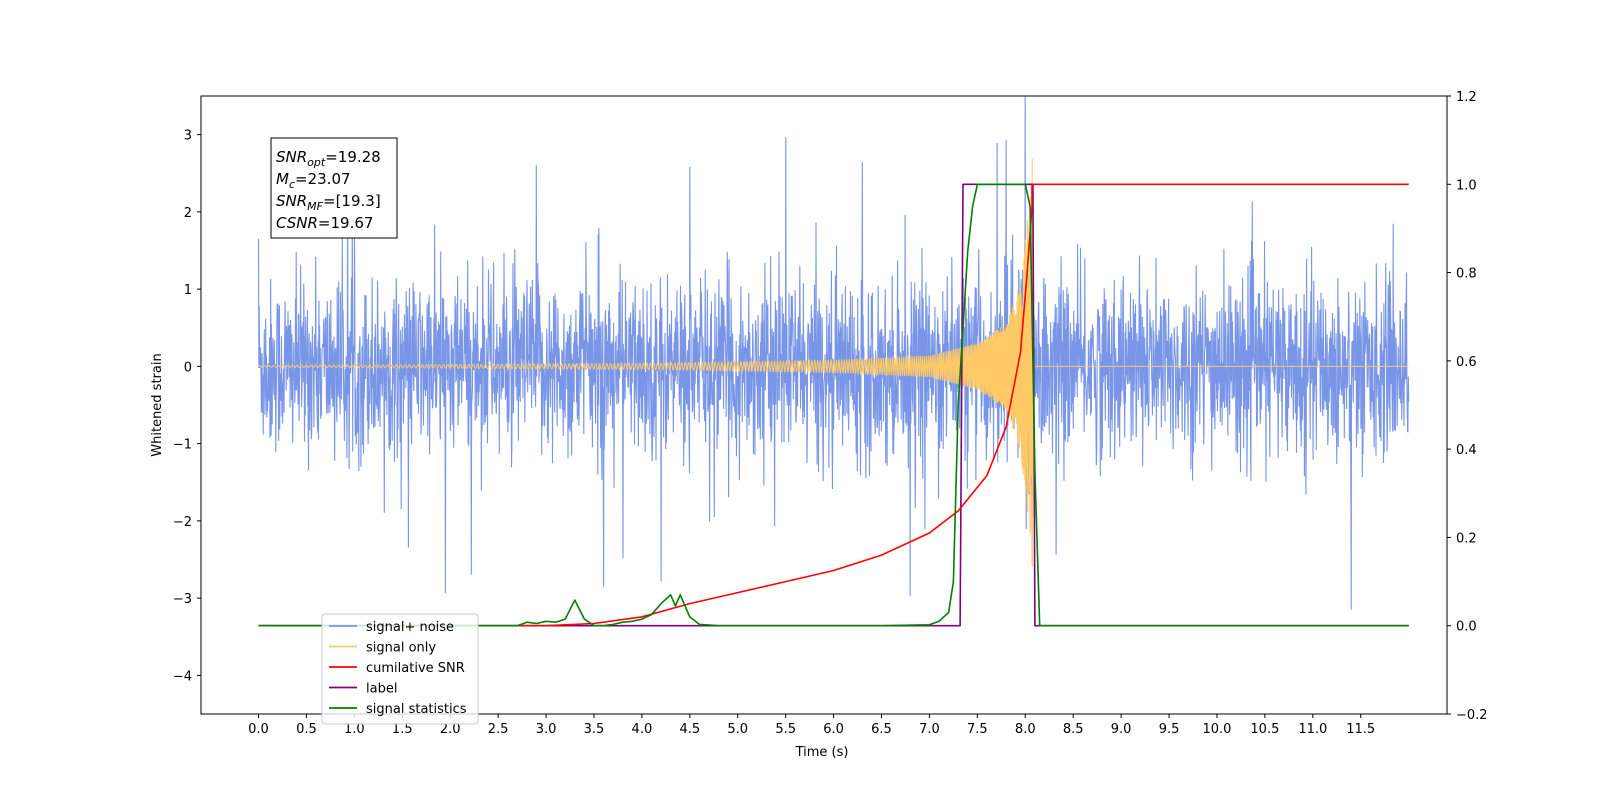 The width and height of the screenshot is (1600, 800). Describe the element at coordinates (785, 729) in the screenshot. I see `x-tick-label: 5.5` at that location.